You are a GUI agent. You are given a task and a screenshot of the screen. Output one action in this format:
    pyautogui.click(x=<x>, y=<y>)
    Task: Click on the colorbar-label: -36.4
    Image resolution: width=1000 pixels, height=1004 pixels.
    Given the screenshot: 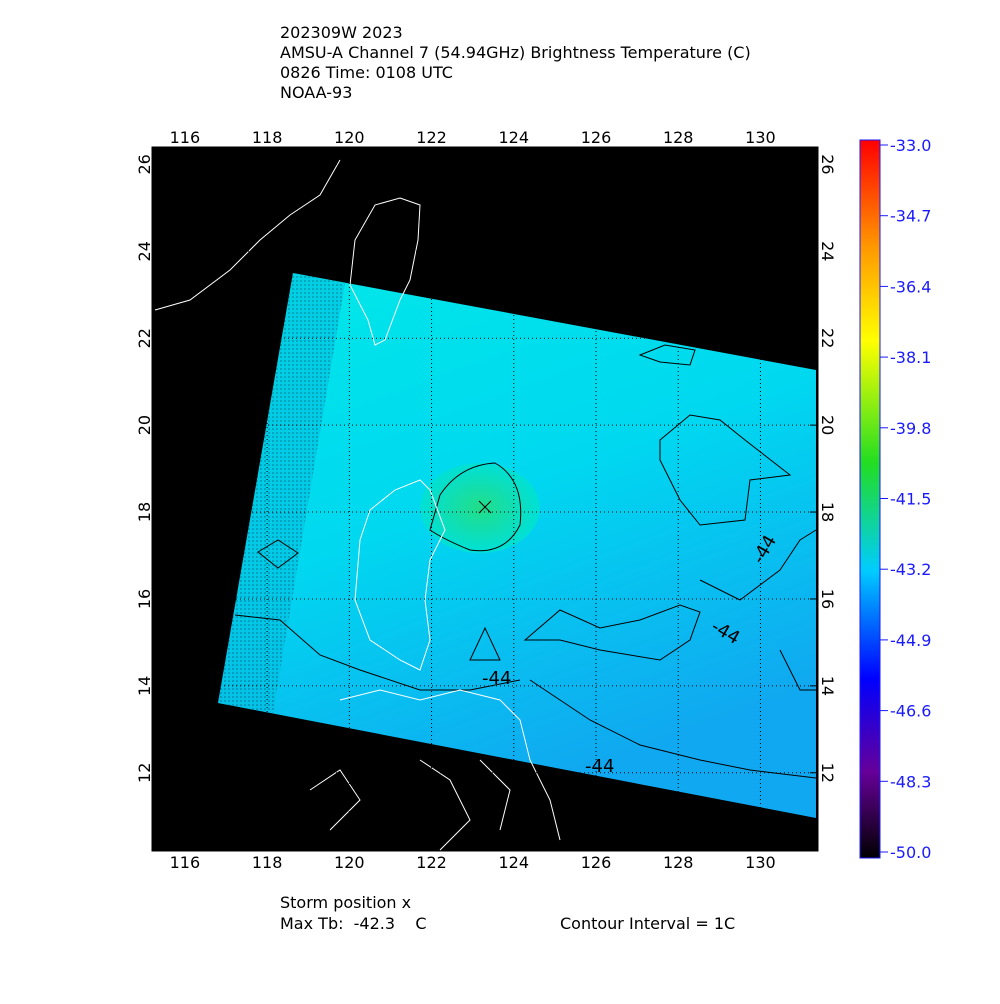 What is the action you would take?
    pyautogui.click(x=910, y=286)
    